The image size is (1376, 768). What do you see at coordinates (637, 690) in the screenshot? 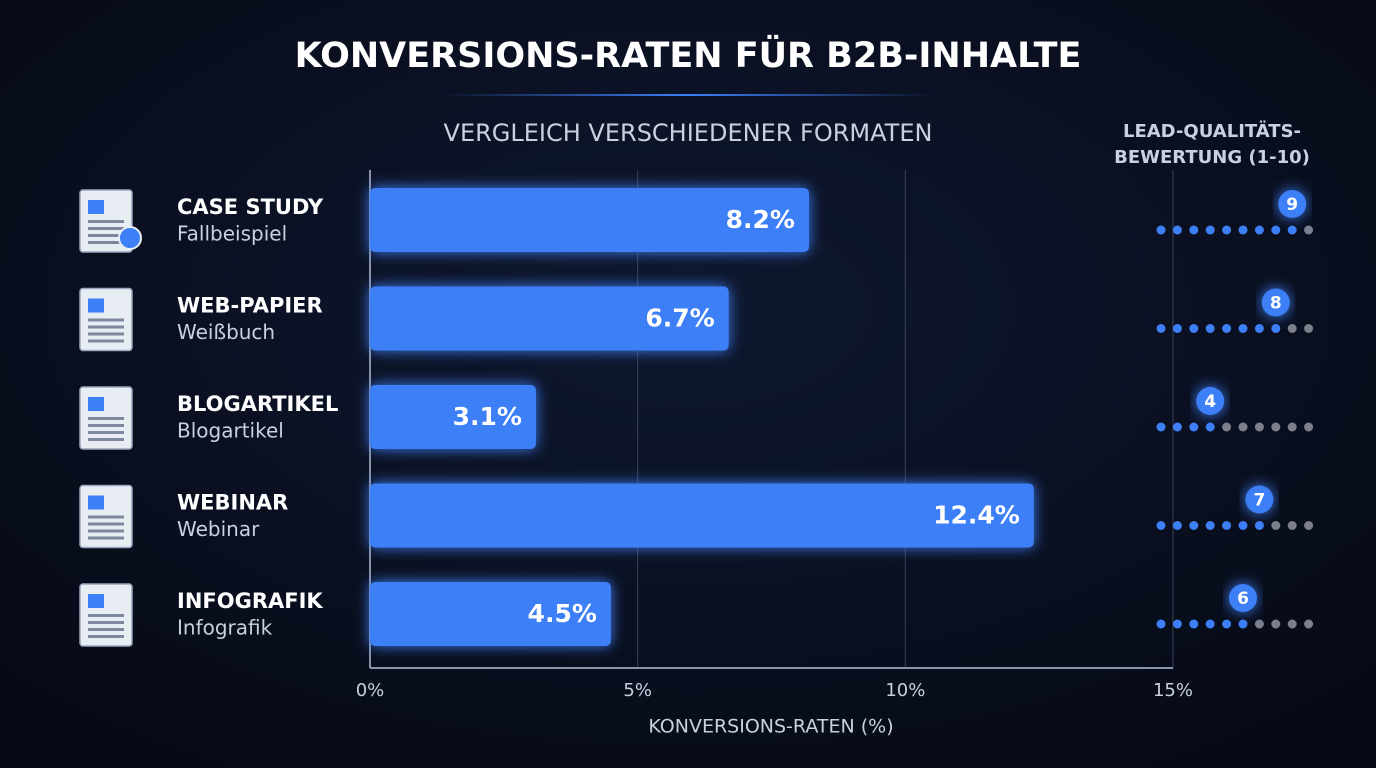
I see `x-tick-label: 5%` at bounding box center [637, 690].